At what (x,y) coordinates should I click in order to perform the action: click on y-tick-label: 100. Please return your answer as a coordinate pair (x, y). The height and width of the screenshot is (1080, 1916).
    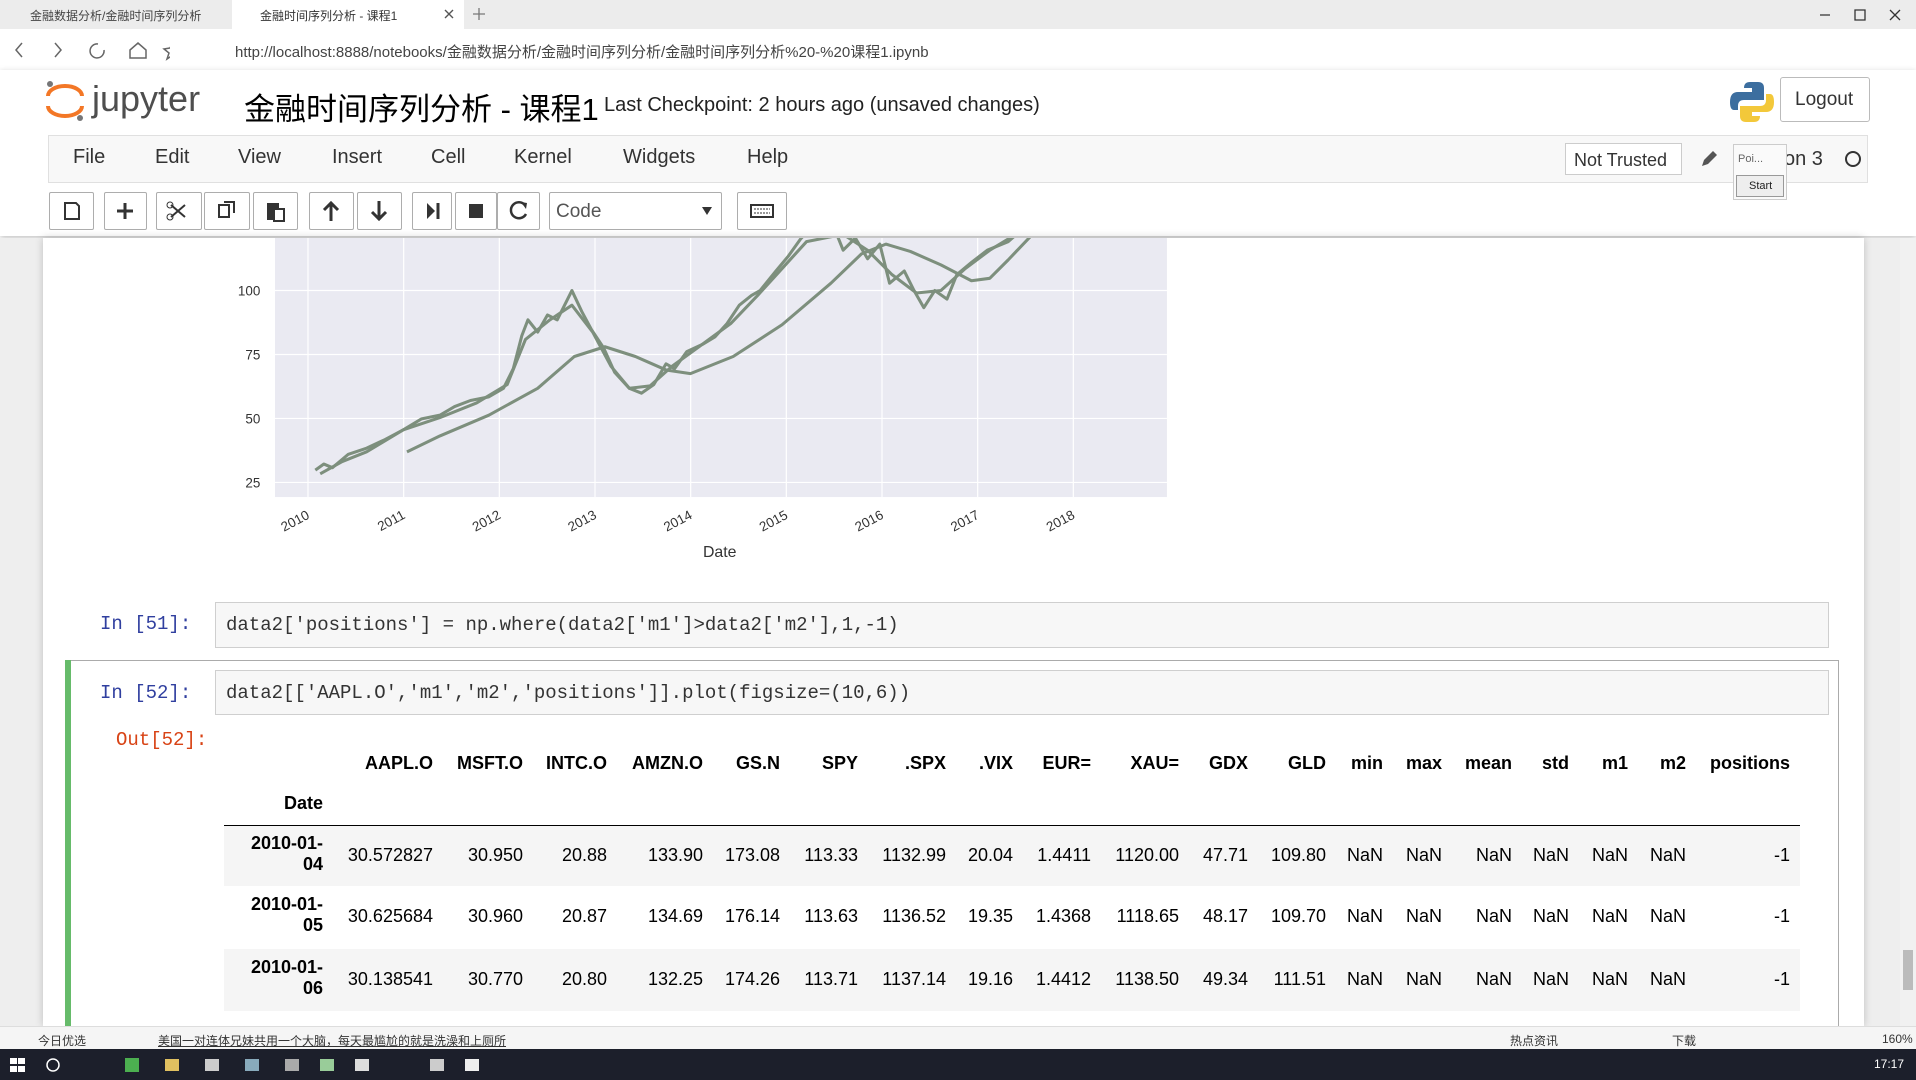
    Looking at the image, I should click on (249, 290).